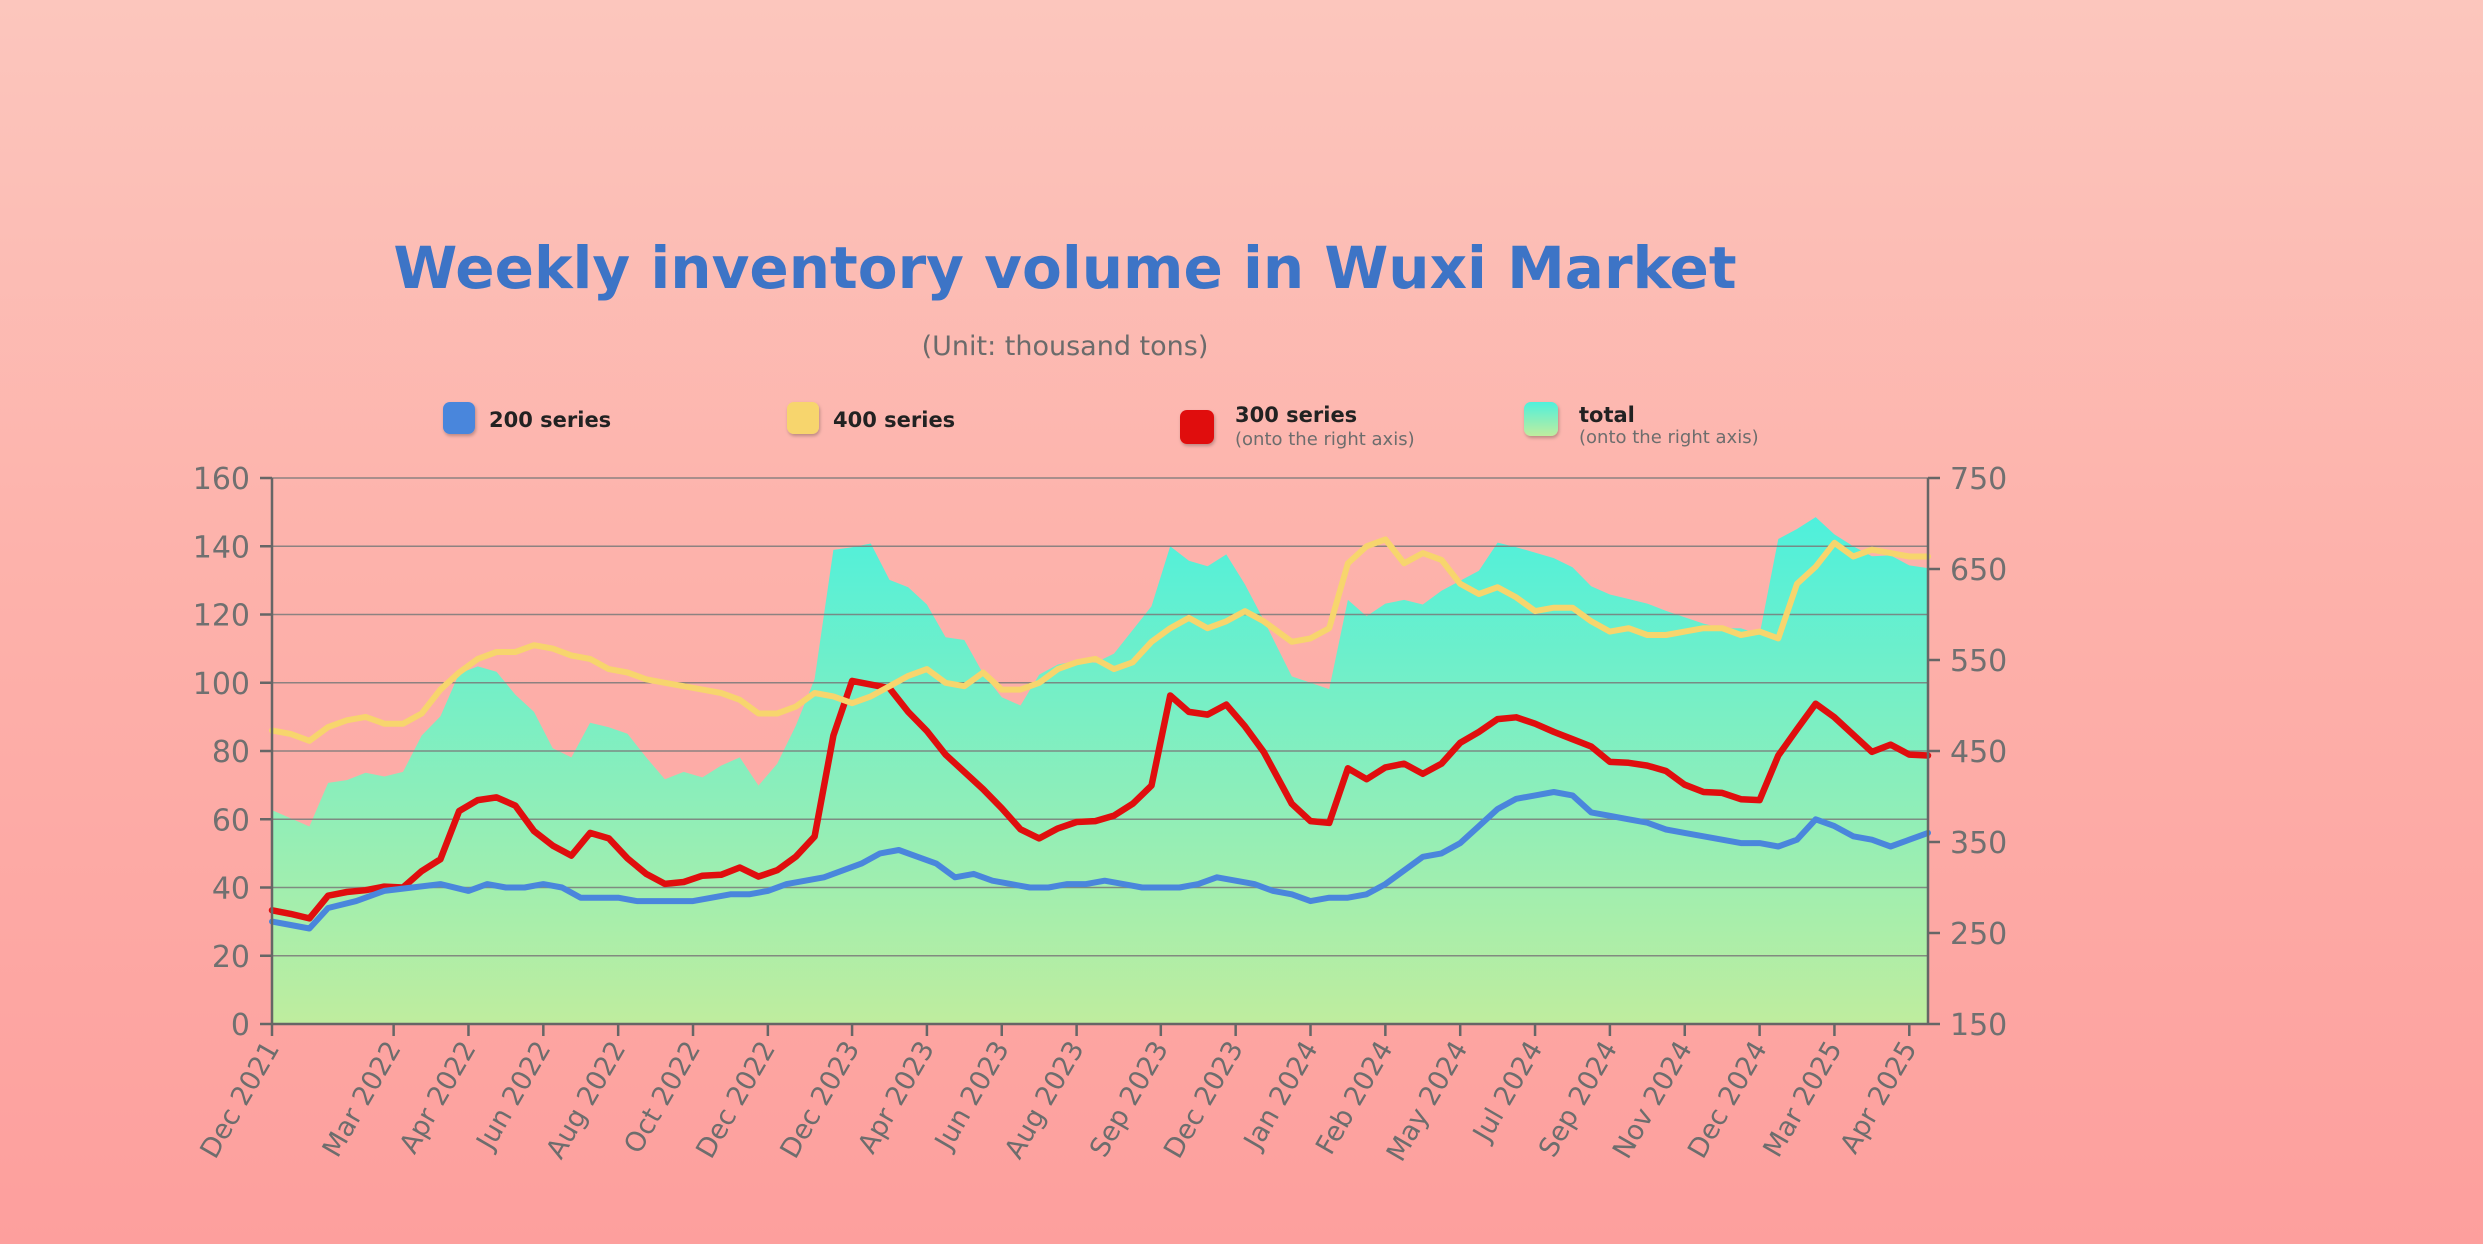  I want to click on y-left-tick-label: 40, so click(231, 889).